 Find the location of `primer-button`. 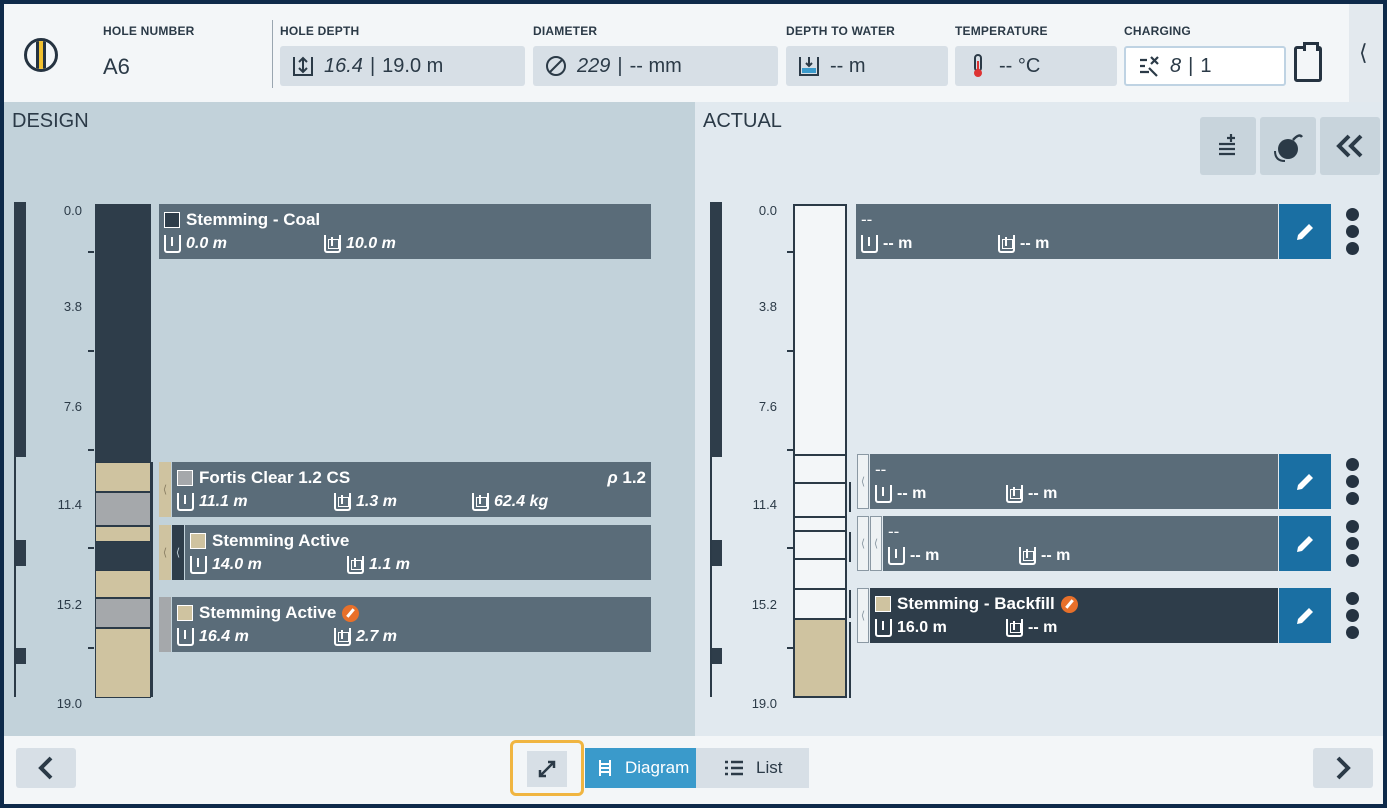

primer-button is located at coordinates (1288, 146).